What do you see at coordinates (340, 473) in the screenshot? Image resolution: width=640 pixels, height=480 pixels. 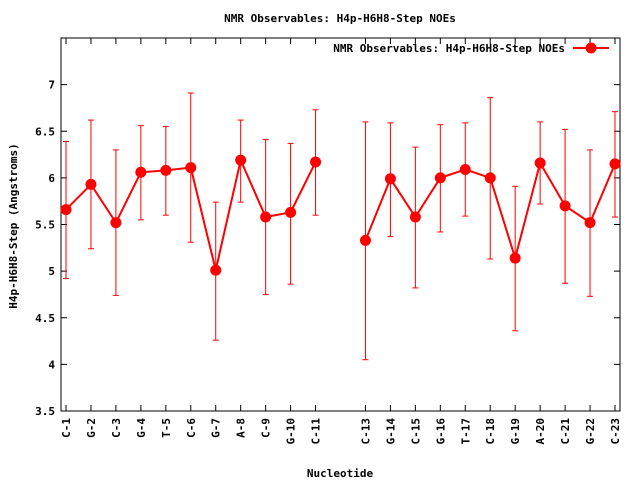 I see `x-axis-label: Nucleotide` at bounding box center [340, 473].